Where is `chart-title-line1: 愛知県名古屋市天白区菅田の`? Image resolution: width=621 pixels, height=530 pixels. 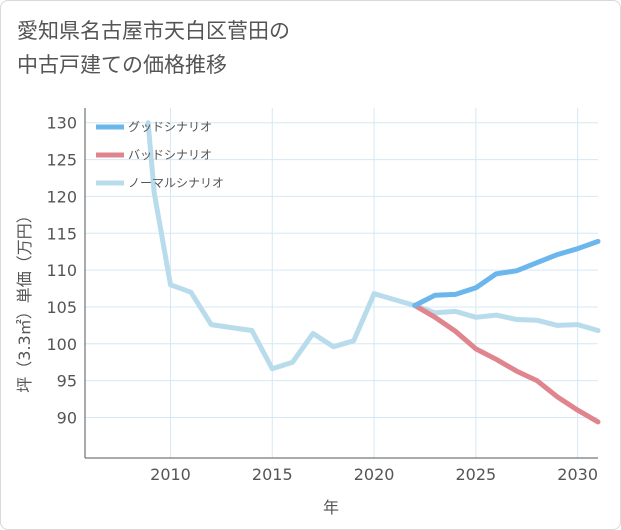 chart-title-line1: 愛知県名古屋市天白区菅田の is located at coordinates (153, 31).